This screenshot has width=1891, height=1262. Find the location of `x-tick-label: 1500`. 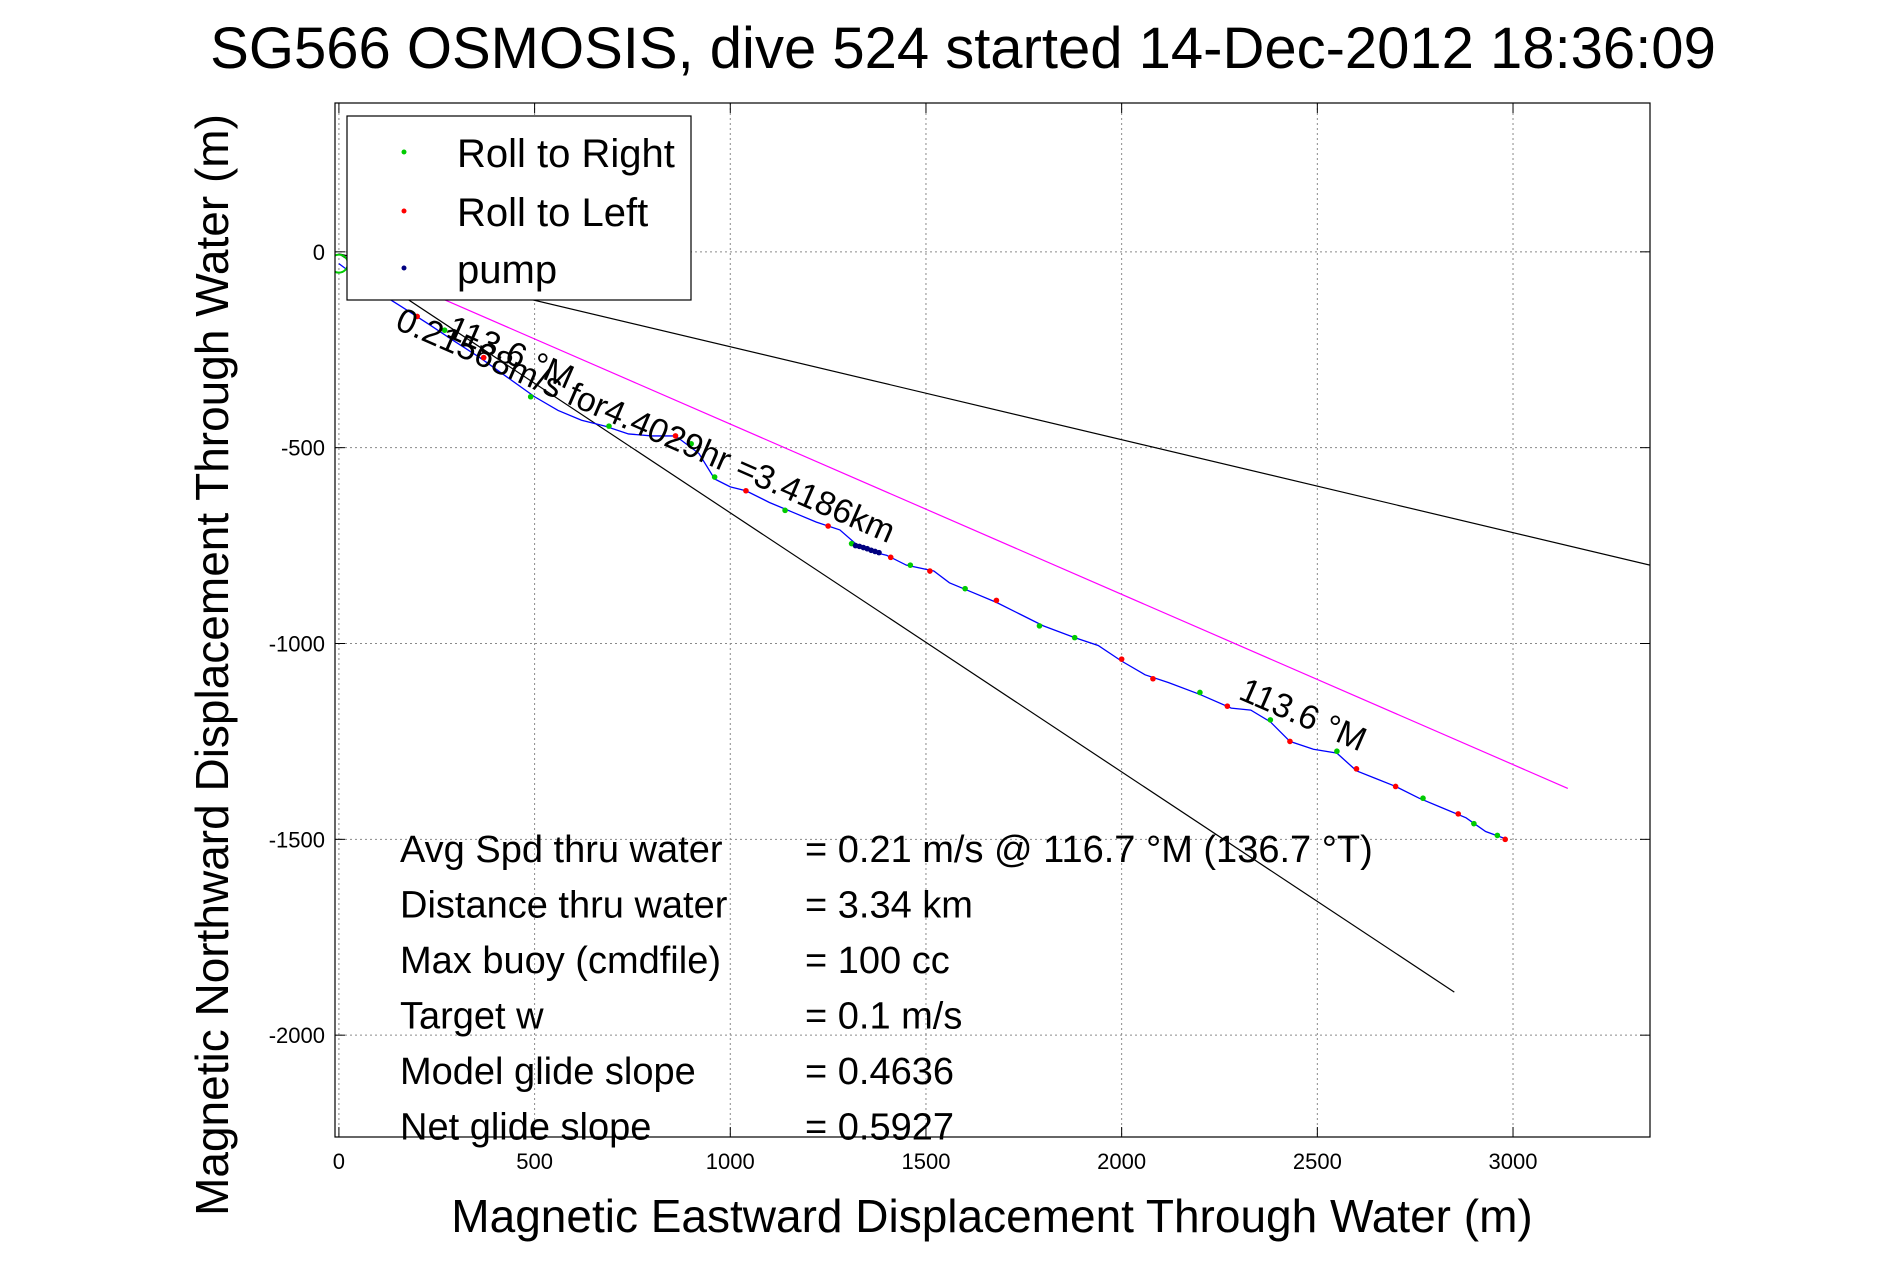

x-tick-label: 1500 is located at coordinates (925, 1161).